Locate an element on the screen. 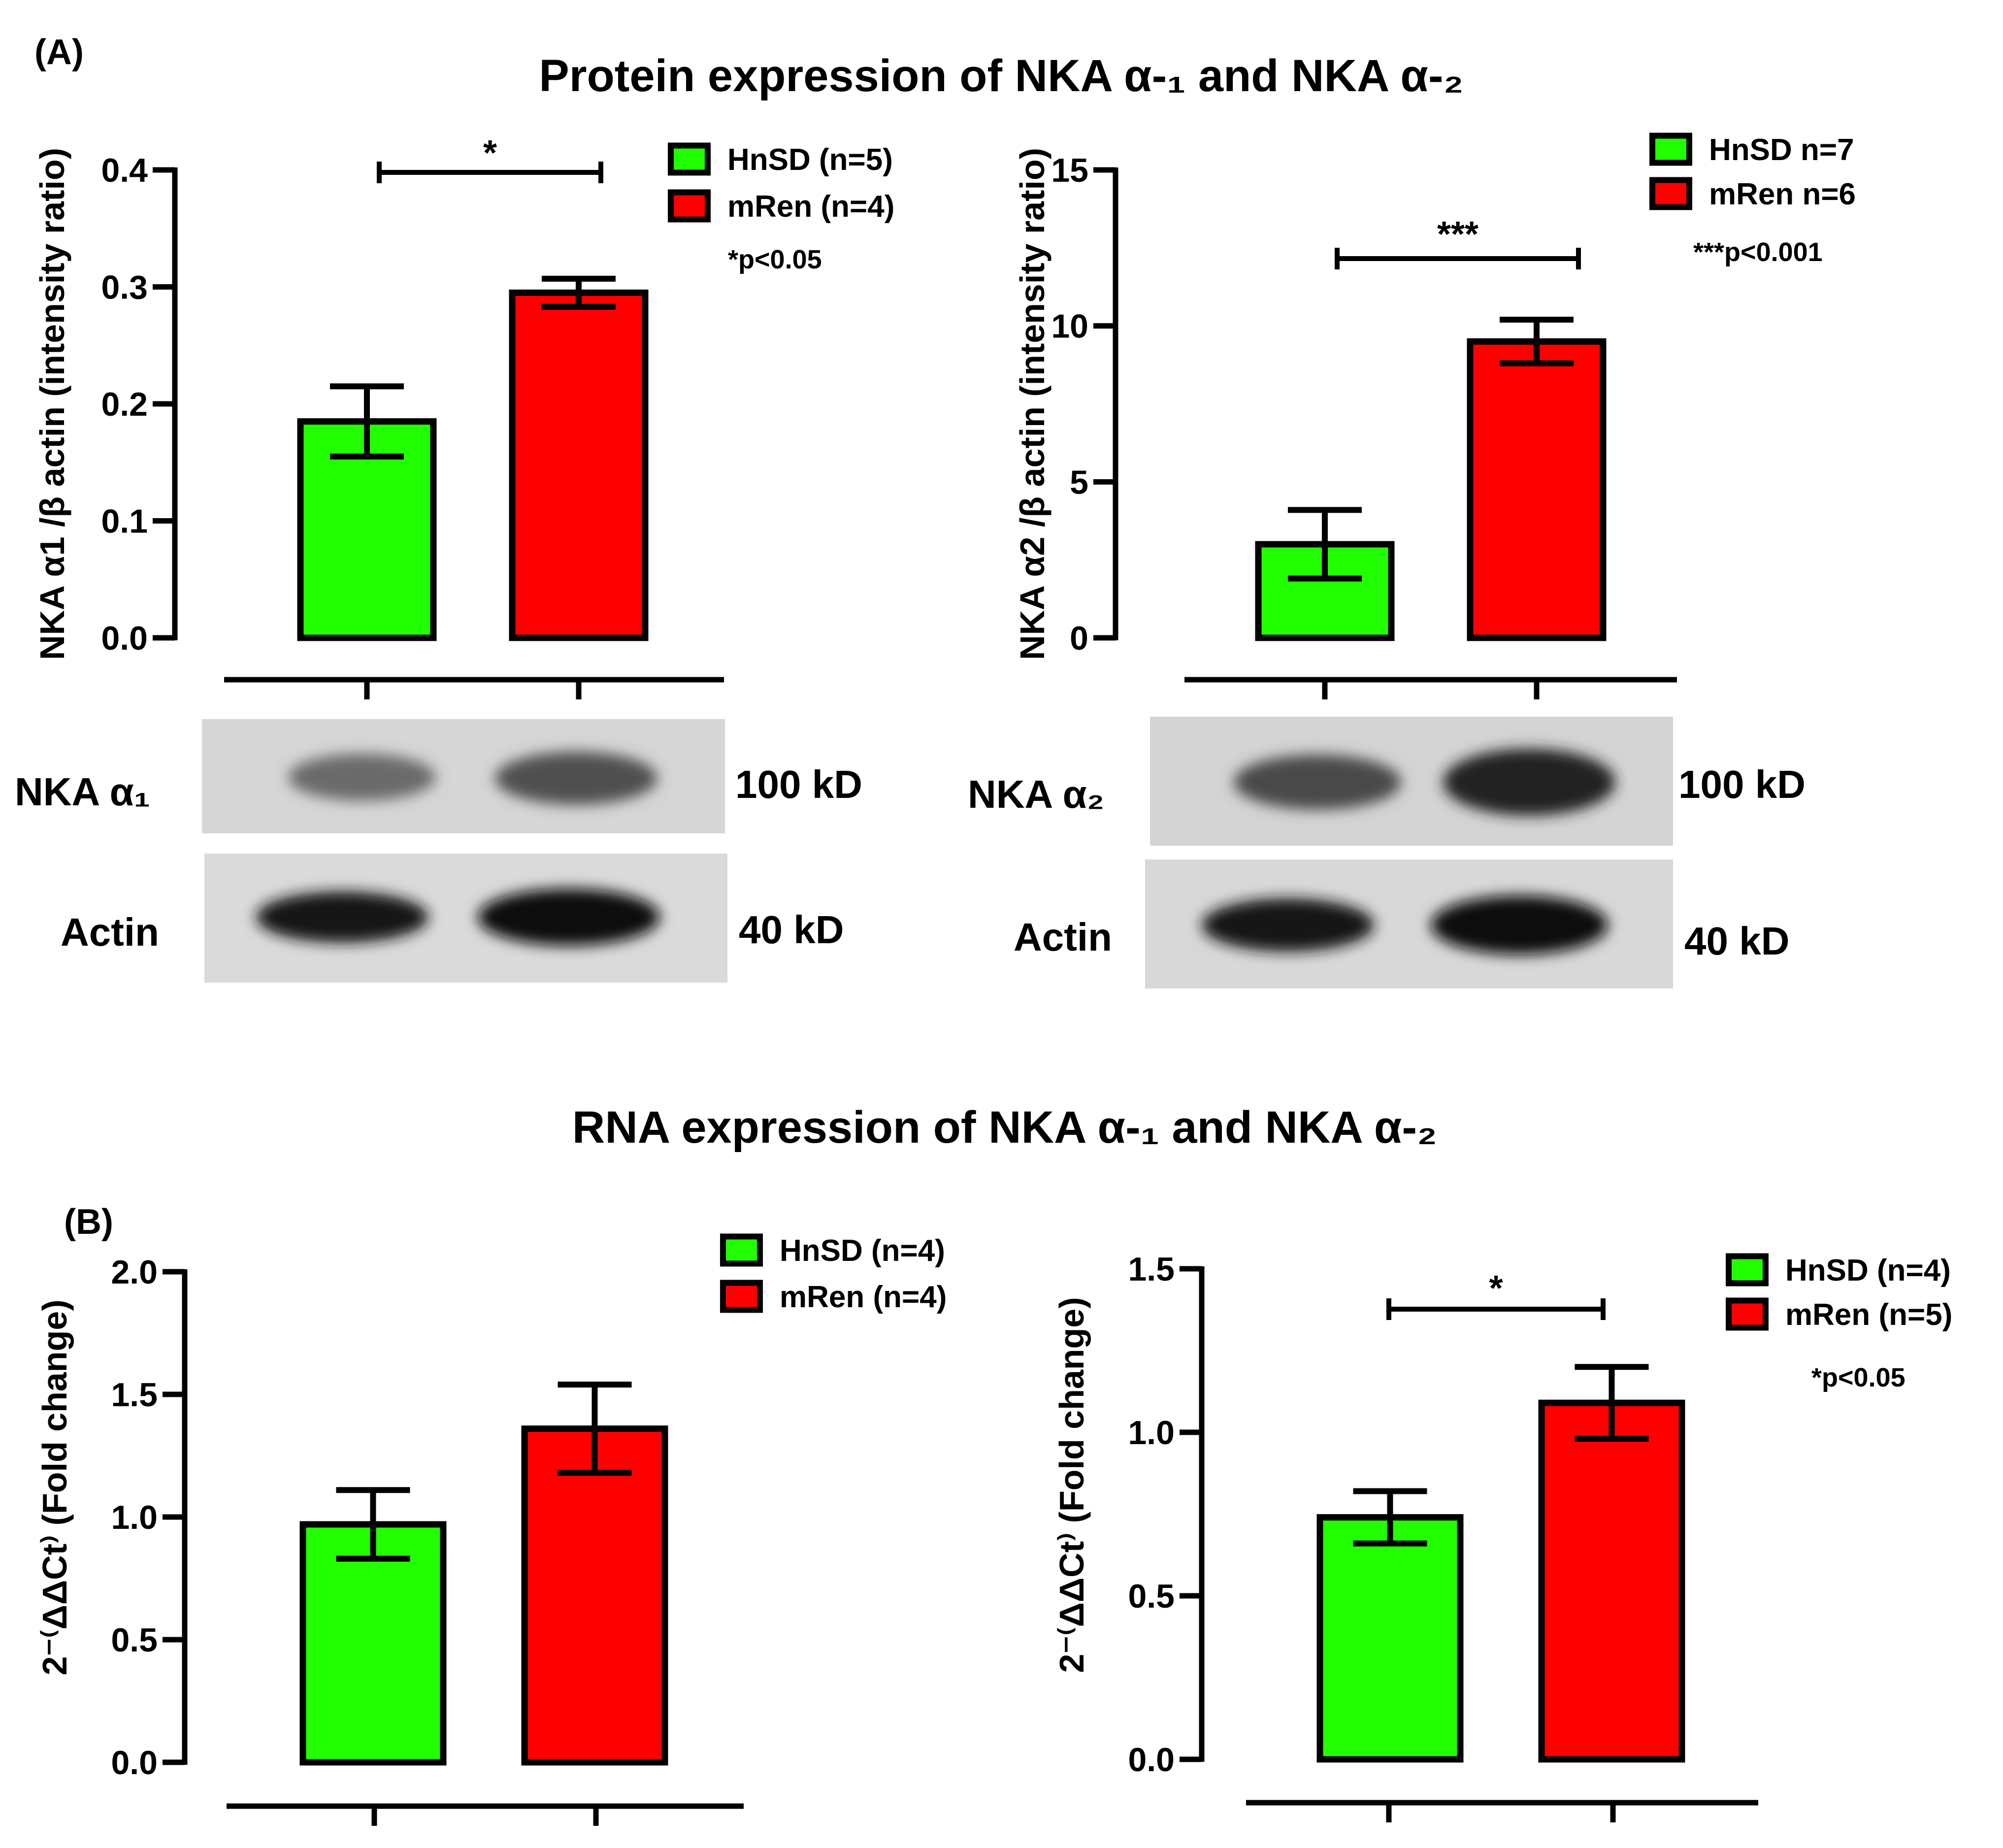 The width and height of the screenshot is (2003, 1848). y-ticks: 0.0 0.5 1.0 1.5 2.0 is located at coordinates (148, 1518).